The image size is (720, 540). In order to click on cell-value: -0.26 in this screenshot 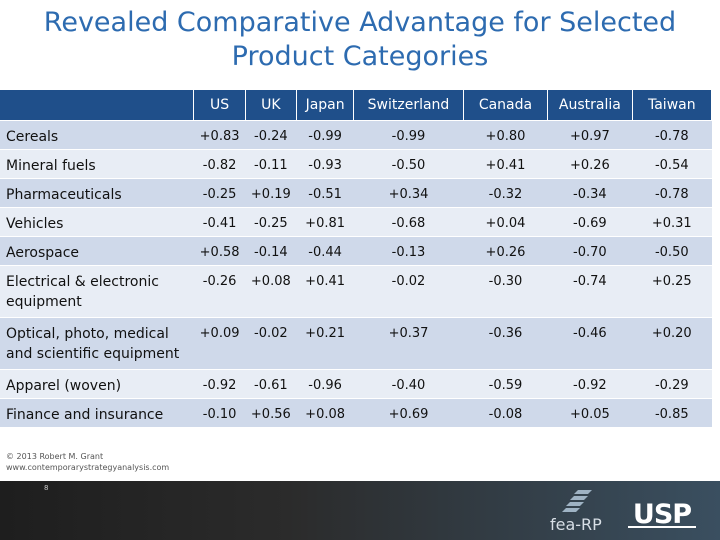, I will do `click(219, 290)`.